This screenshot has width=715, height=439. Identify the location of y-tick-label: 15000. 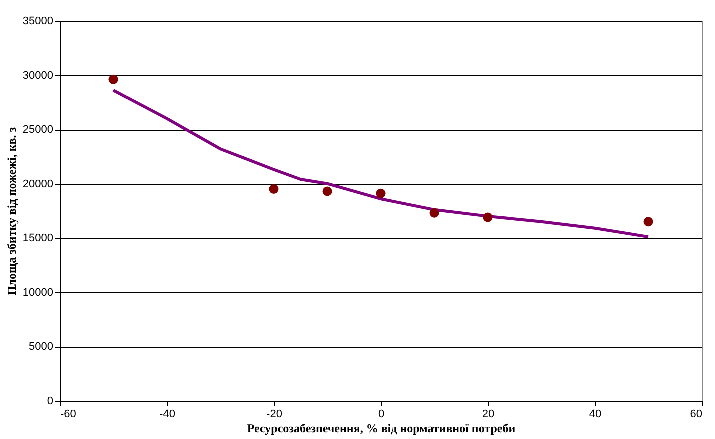
(38, 238).